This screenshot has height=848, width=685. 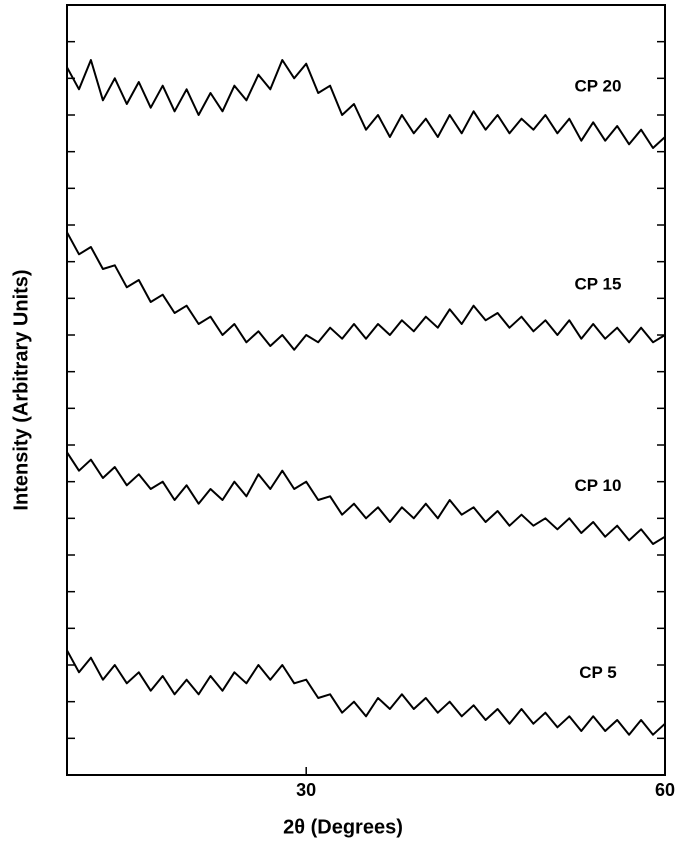 What do you see at coordinates (21, 389) in the screenshot?
I see `y-axis-title: Intensity (Arbitrary Units)` at bounding box center [21, 389].